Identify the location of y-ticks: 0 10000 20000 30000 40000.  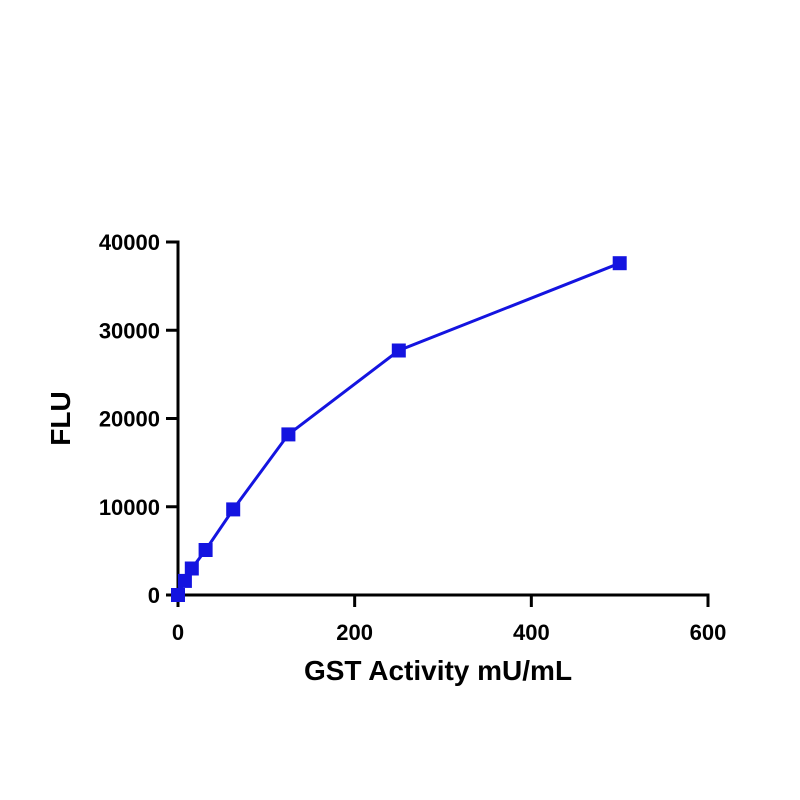
(138, 419).